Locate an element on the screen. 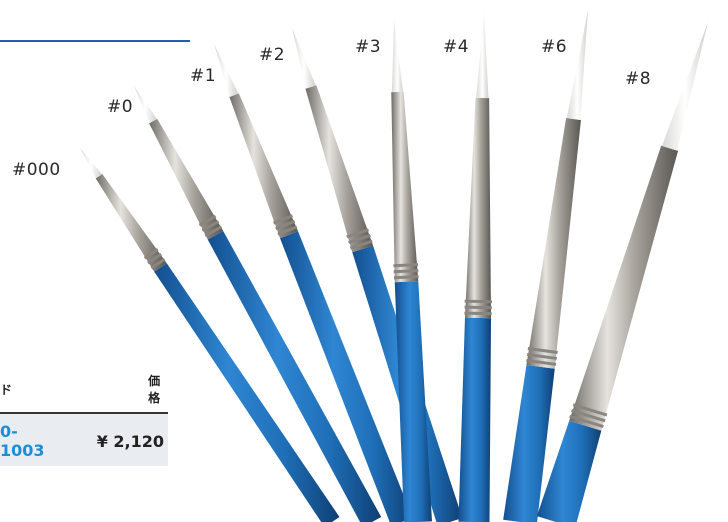 The width and height of the screenshot is (728, 522). size-label-4: #4 is located at coordinates (456, 47).